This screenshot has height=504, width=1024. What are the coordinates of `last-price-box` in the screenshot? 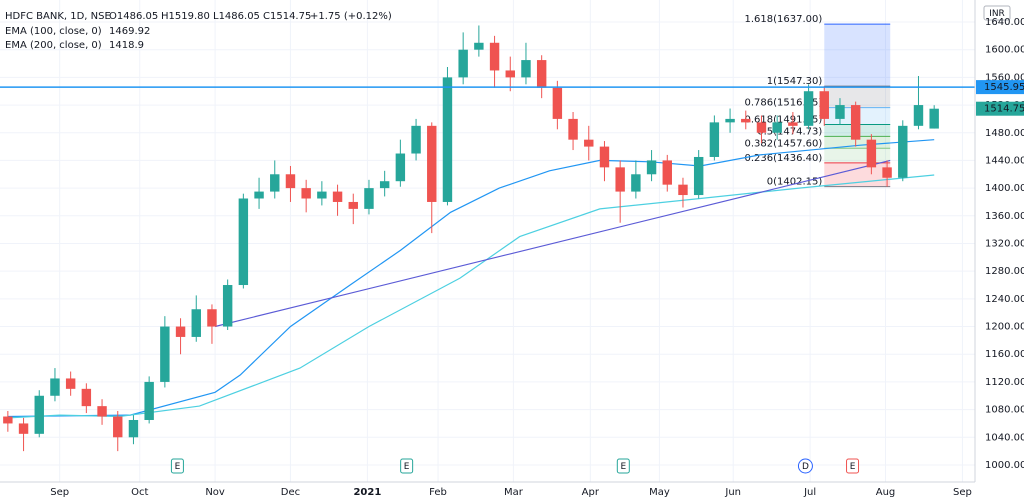 It's located at (1000, 108).